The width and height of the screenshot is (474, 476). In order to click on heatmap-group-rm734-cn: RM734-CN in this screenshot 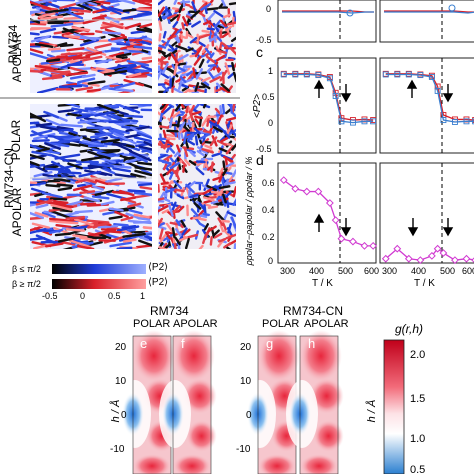, I will do `click(313, 311)`.